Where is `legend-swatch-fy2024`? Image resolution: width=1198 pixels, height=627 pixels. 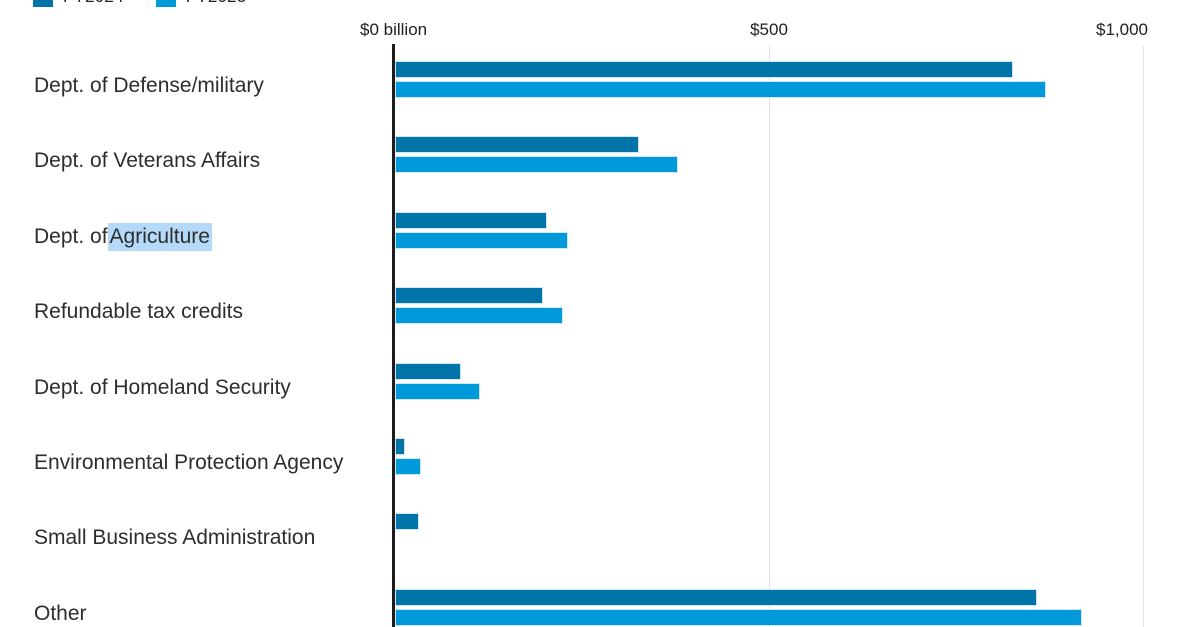
legend-swatch-fy2024 is located at coordinates (43, 3).